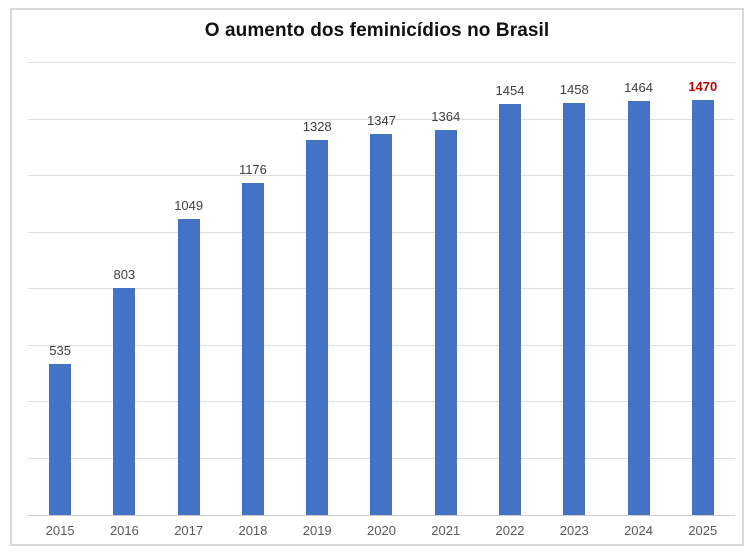 The image size is (754, 559). Describe the element at coordinates (253, 530) in the screenshot. I see `x-tick-2018: 2018` at that location.